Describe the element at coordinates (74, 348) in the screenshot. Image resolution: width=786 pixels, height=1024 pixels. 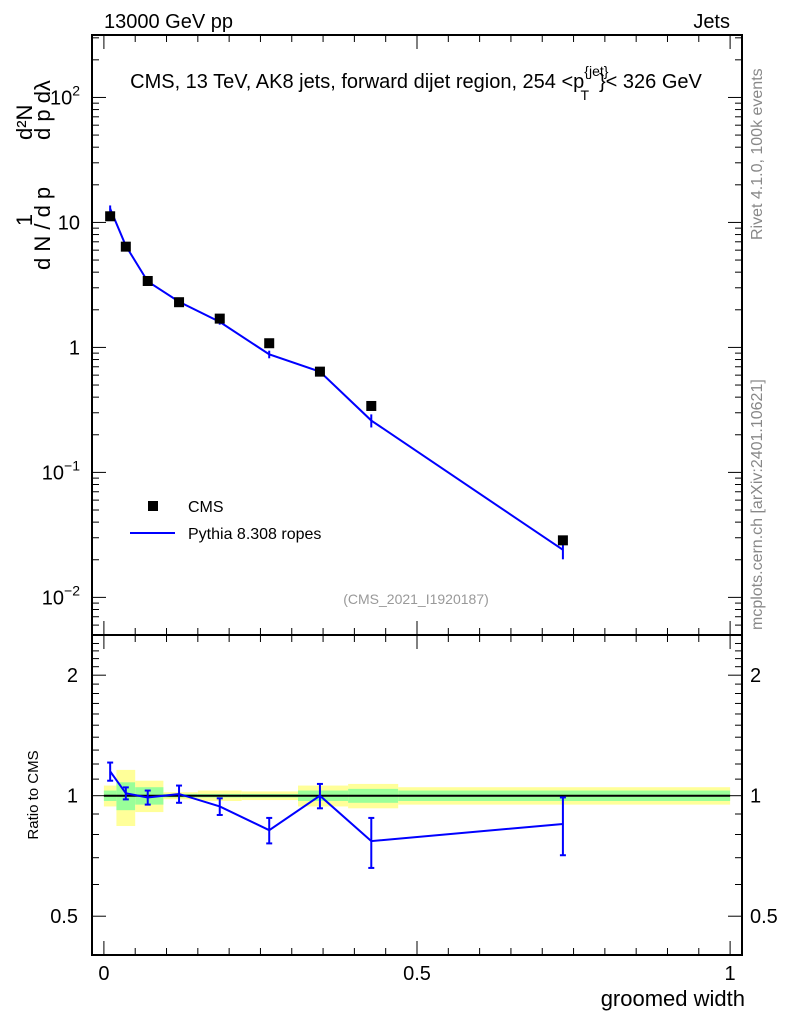
I see `y-tick-label: 1` at that location.